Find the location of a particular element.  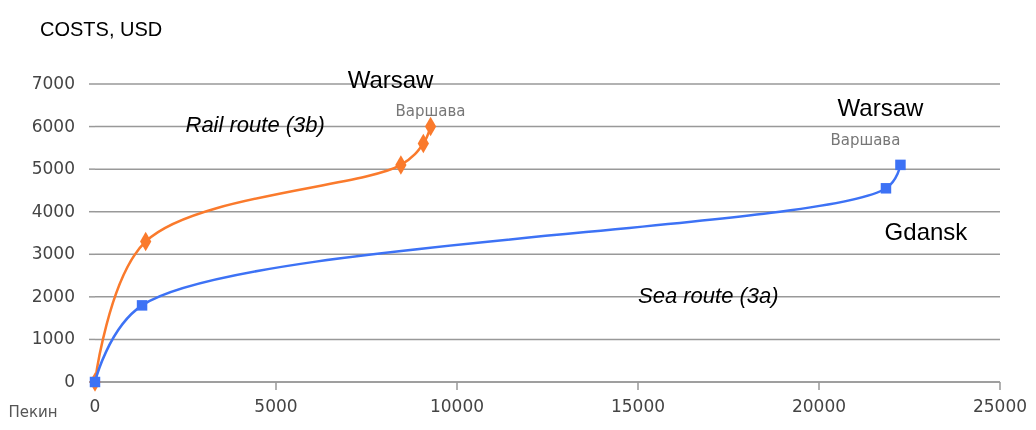

x-tick-label: 0 is located at coordinates (95, 406).